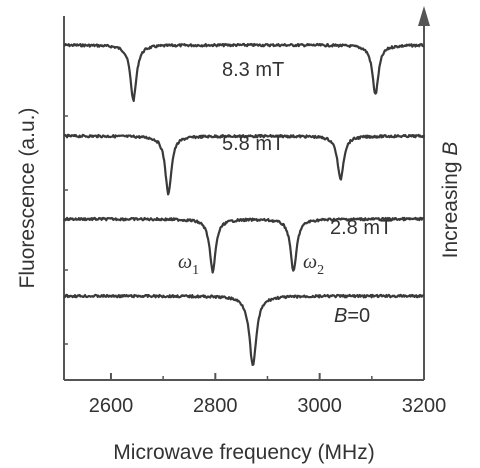 This screenshot has height=468, width=480. What do you see at coordinates (450, 200) in the screenshot?
I see `increasing-b-label: Increasing B` at bounding box center [450, 200].